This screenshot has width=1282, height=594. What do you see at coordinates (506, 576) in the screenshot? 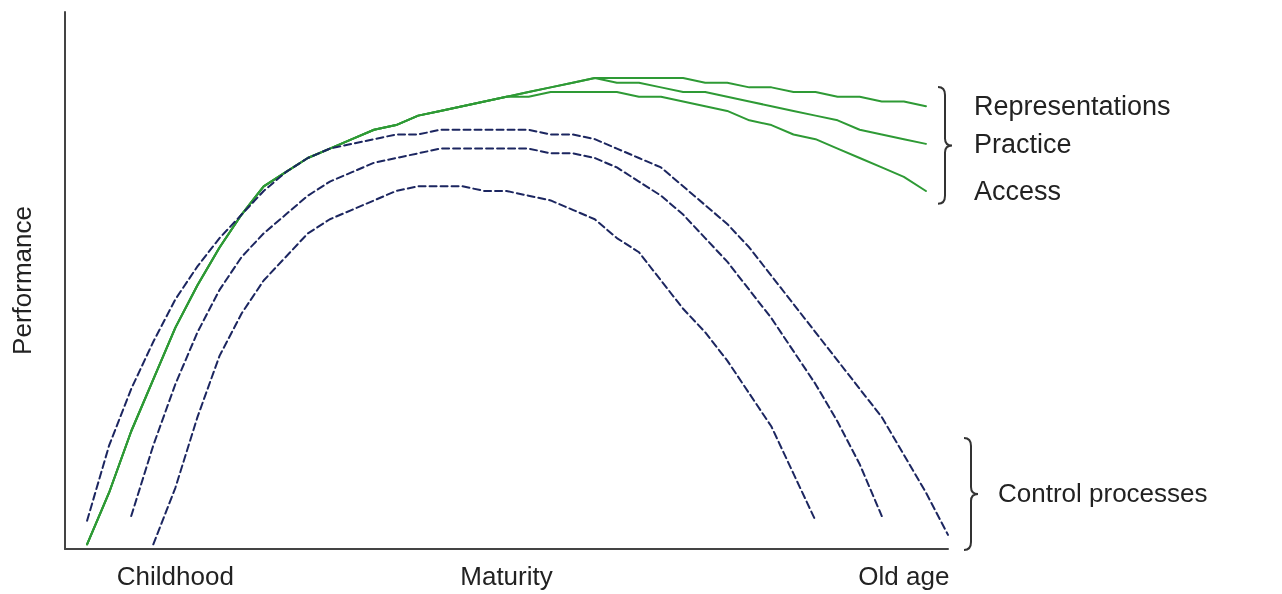
I see `x-tick-label: Maturity` at bounding box center [506, 576].